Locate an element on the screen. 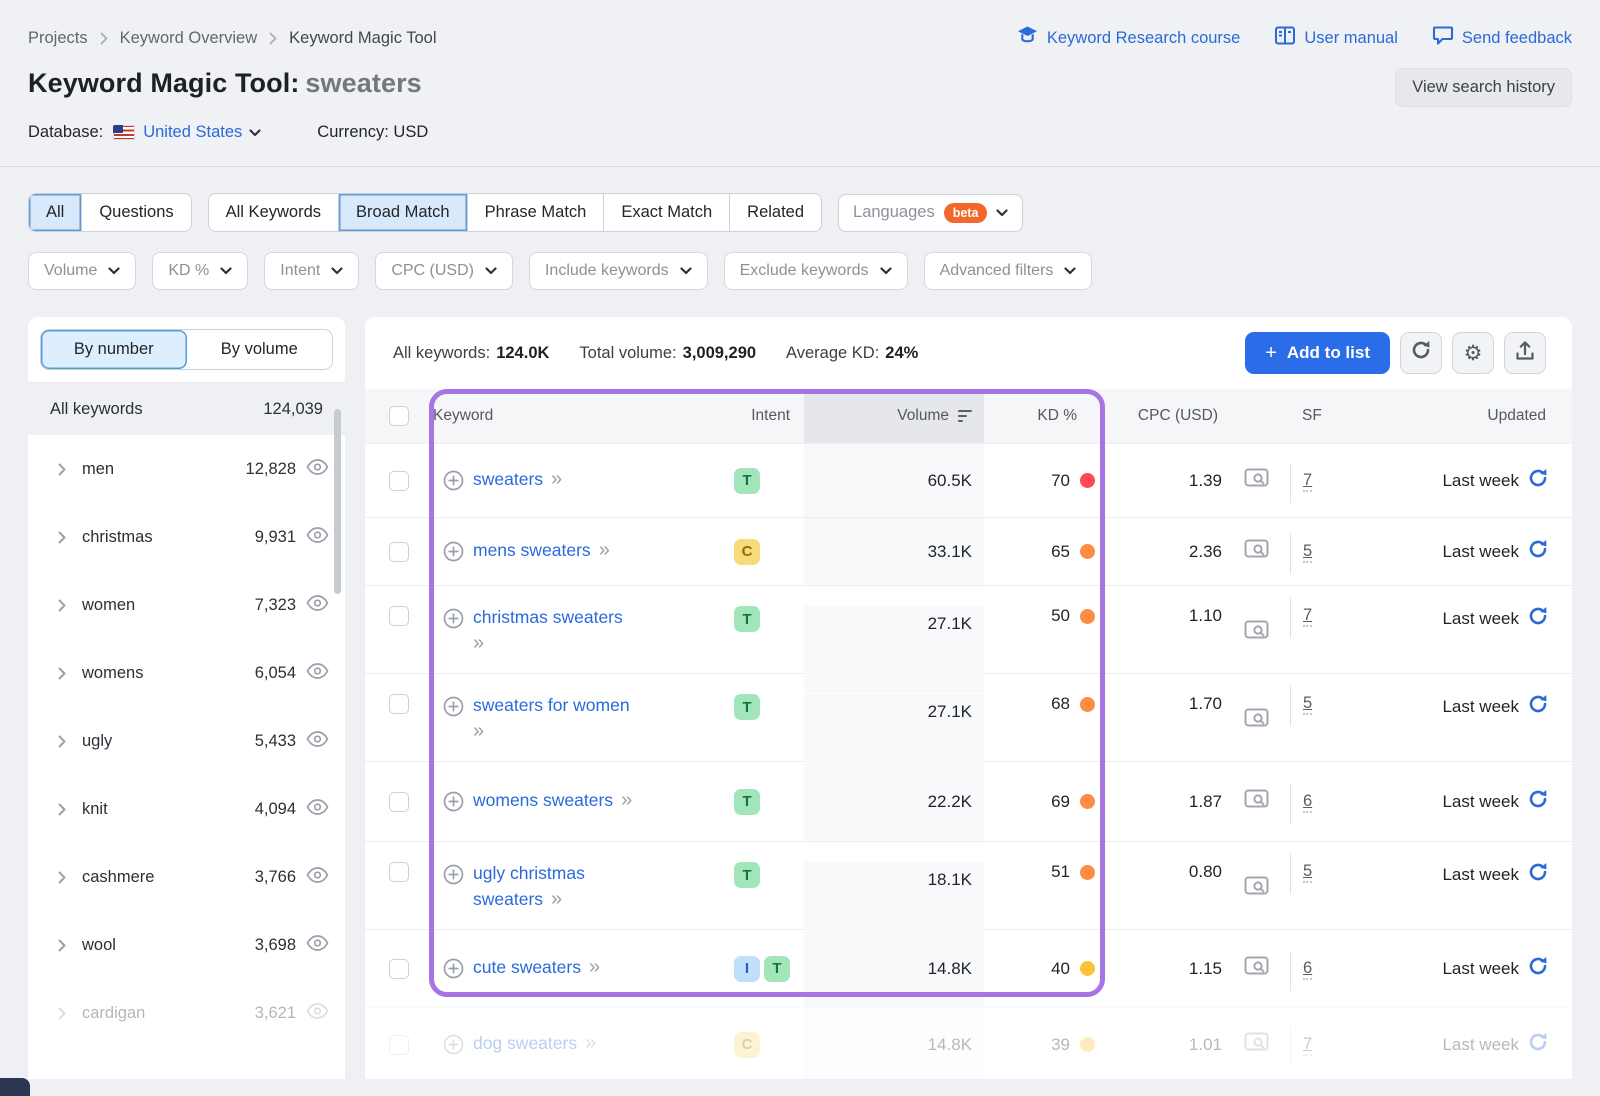 Image resolution: width=1600 pixels, height=1096 pixels. keyword-link: womens sweaters is located at coordinates (543, 799).